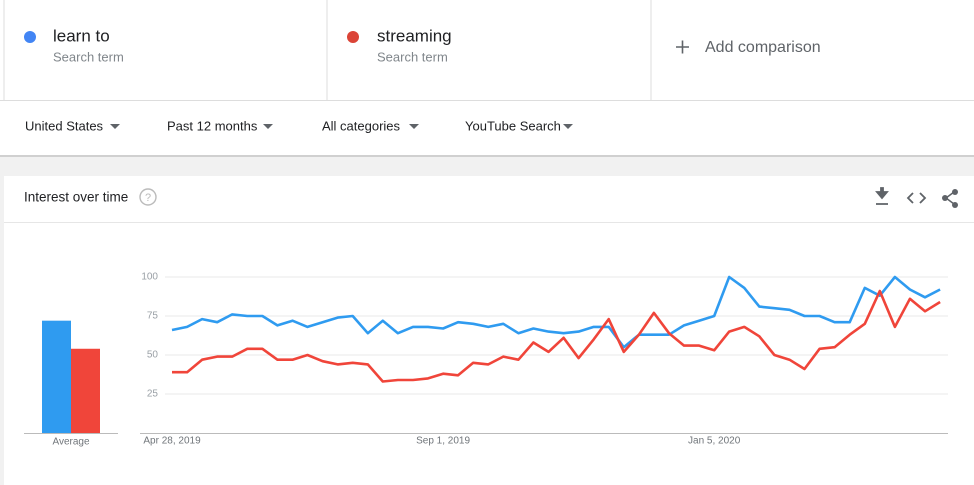  I want to click on help-mark: ?, so click(148, 198).